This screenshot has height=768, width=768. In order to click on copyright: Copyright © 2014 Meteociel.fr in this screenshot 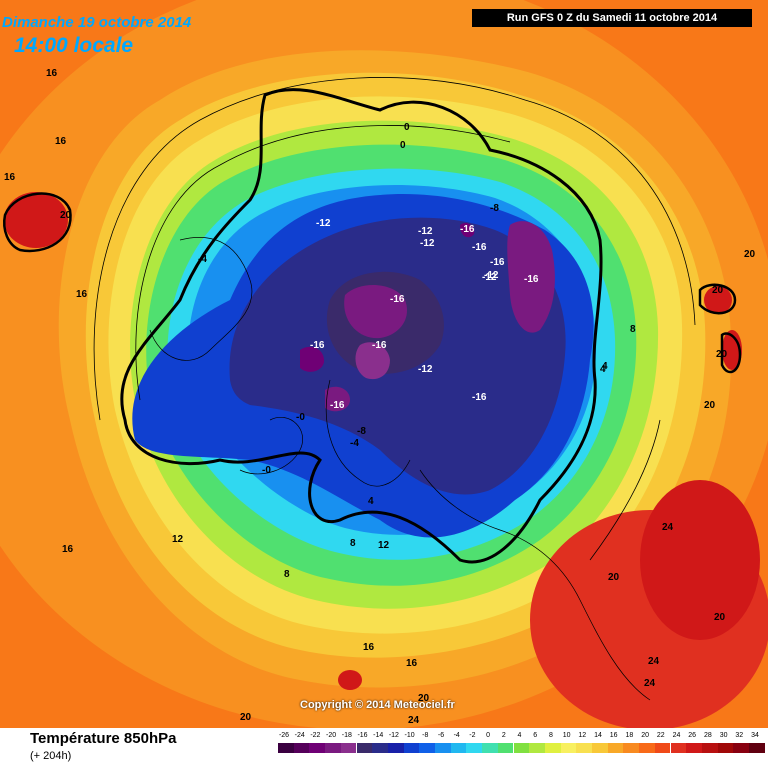, I will do `click(377, 705)`.